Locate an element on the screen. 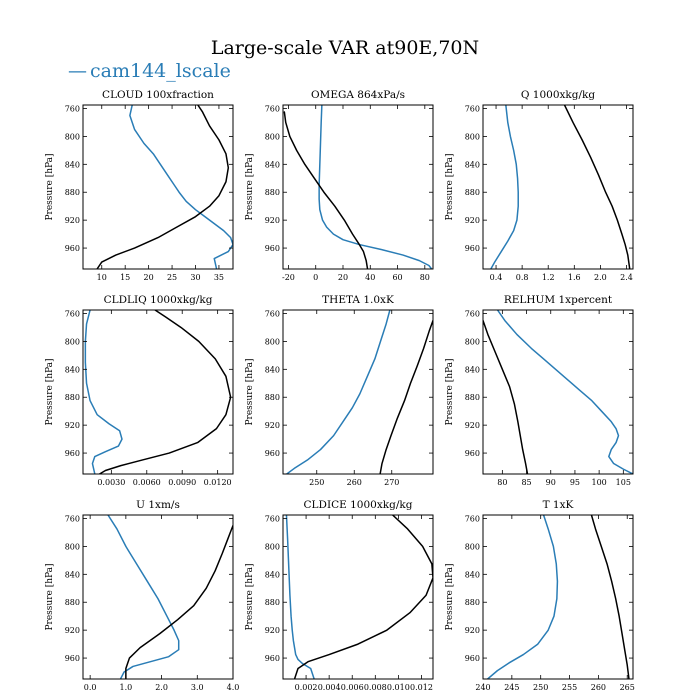 Image resolution: width=700 pixels, height=700 pixels. x-tick-label: 0.0120 is located at coordinates (218, 482).